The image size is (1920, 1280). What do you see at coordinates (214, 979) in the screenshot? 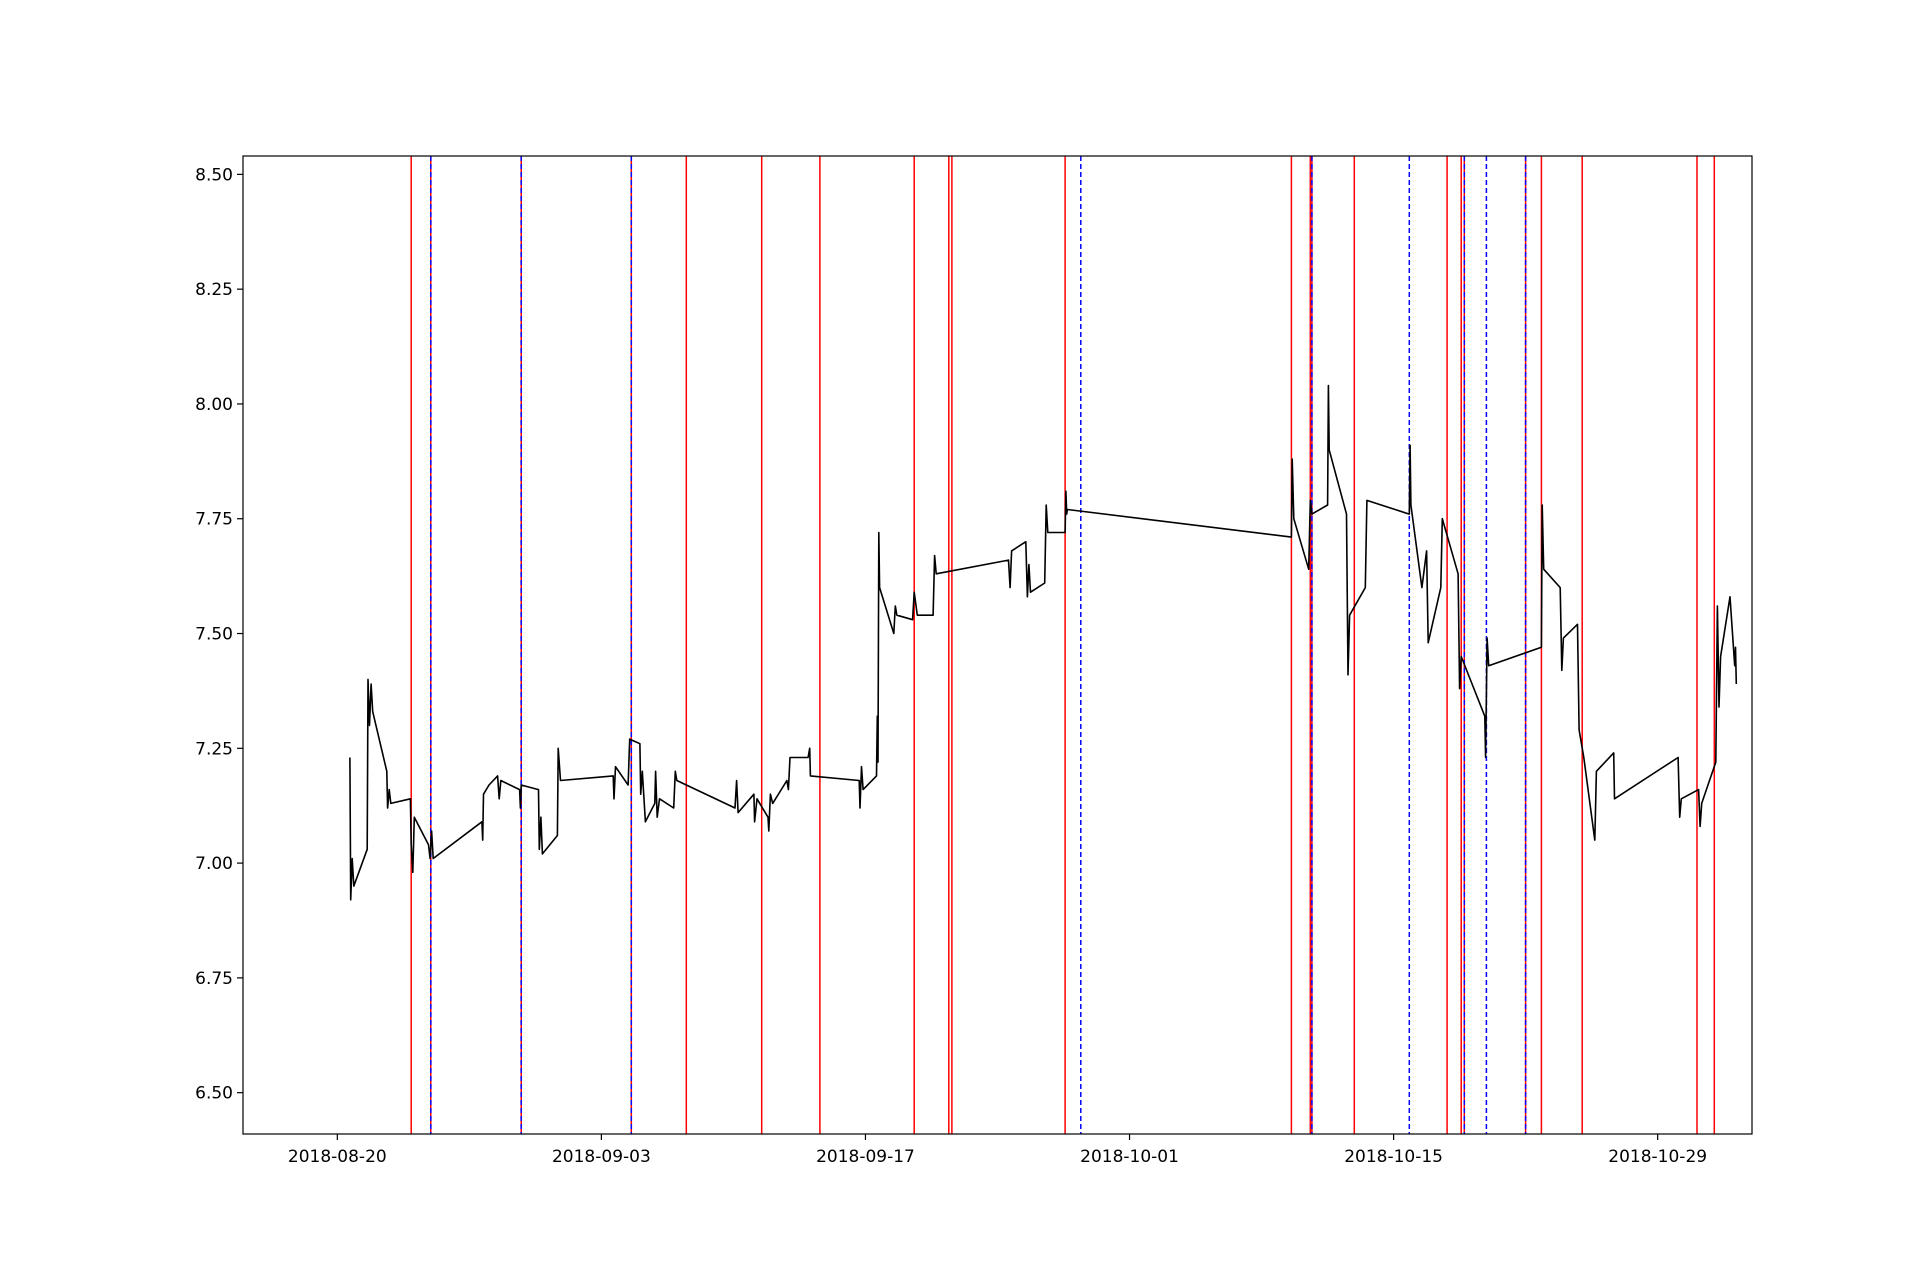
I see `y-tick-label: 6.75` at bounding box center [214, 979].